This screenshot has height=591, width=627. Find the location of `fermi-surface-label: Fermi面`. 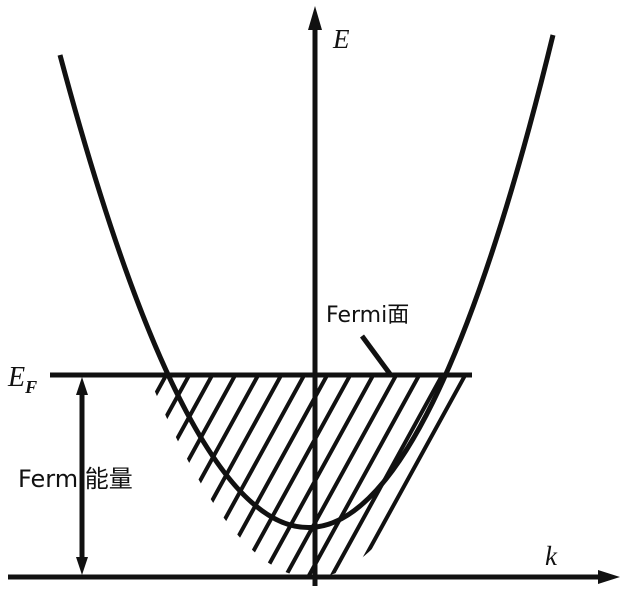

fermi-surface-label: Fermi面 is located at coordinates (367, 315).